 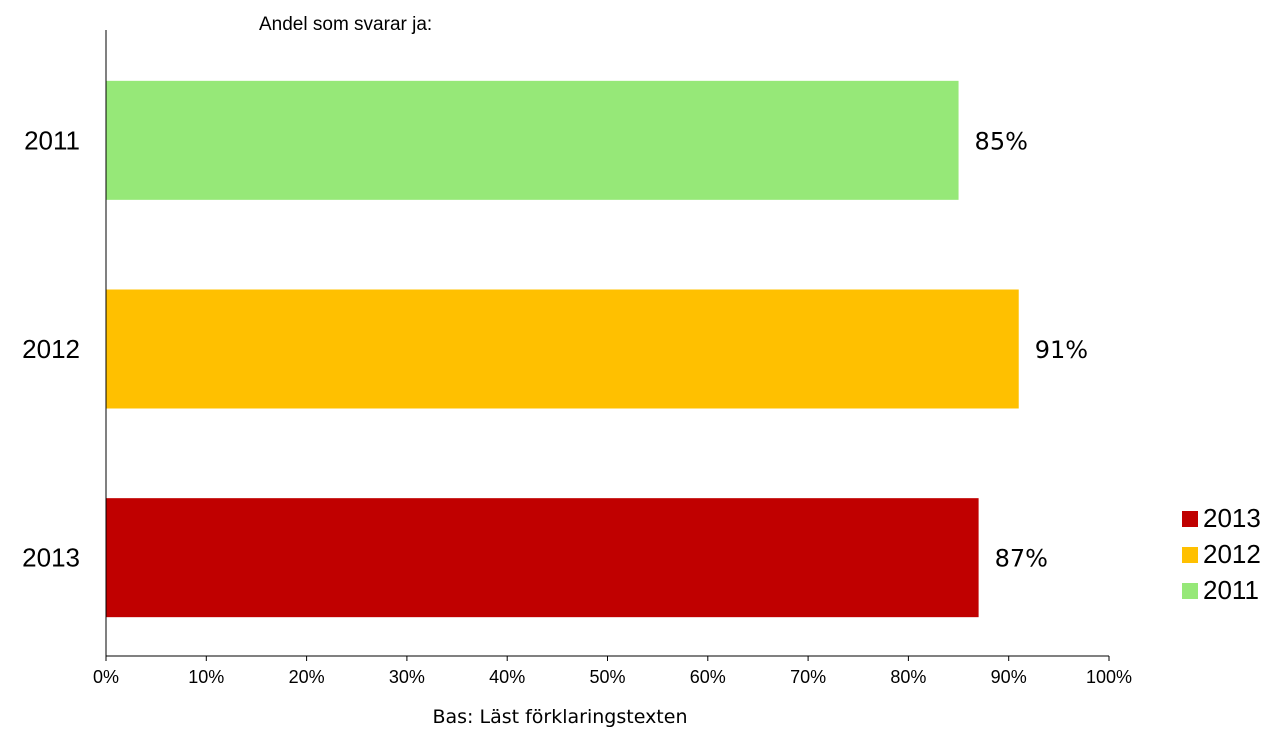 I want to click on category-label-2012: 2012, so click(x=51, y=349).